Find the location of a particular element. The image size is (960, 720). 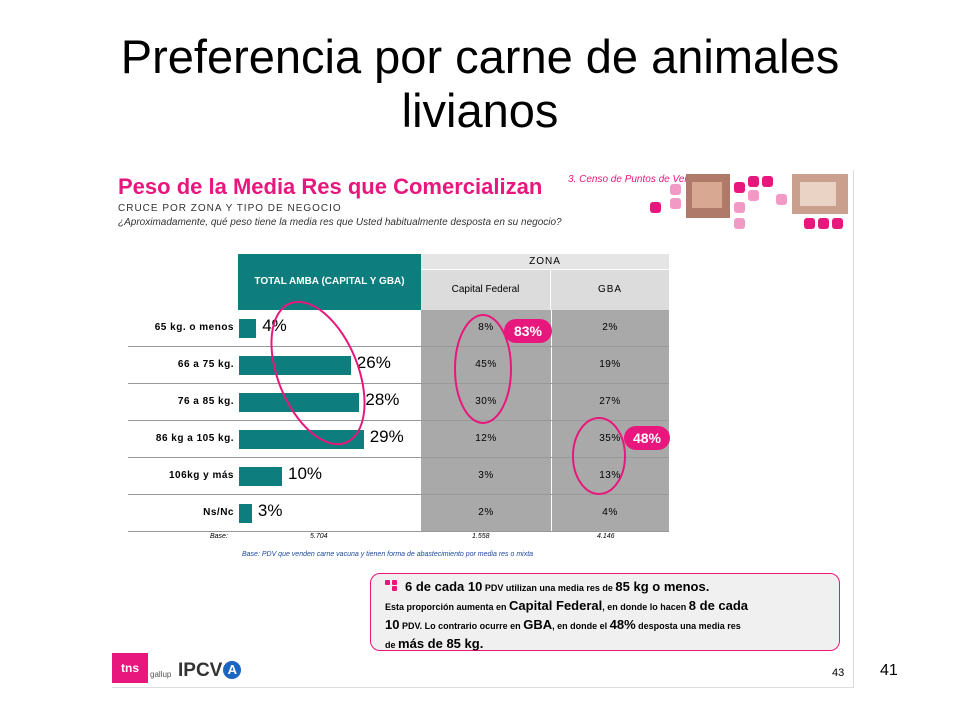

callout-seg: , en donde lo hacen is located at coordinates (644, 607).